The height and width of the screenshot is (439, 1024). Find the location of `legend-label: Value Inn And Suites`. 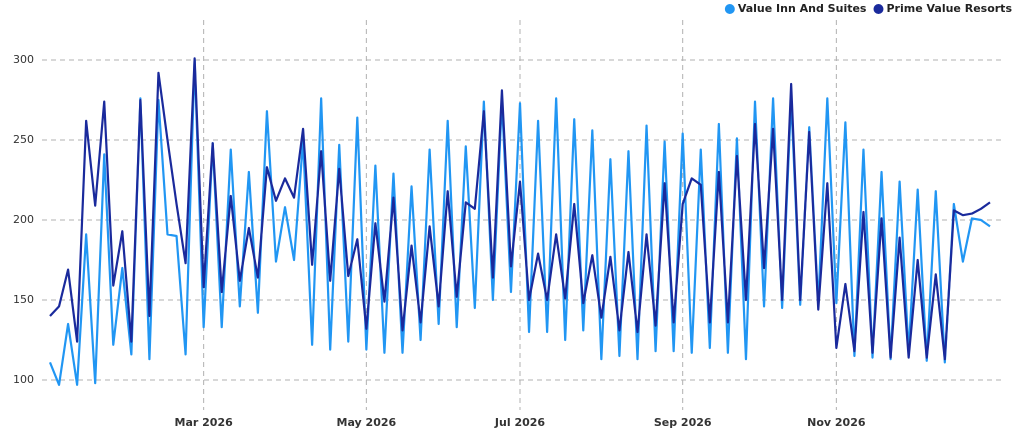

legend-label: Value Inn And Suites is located at coordinates (802, 8).